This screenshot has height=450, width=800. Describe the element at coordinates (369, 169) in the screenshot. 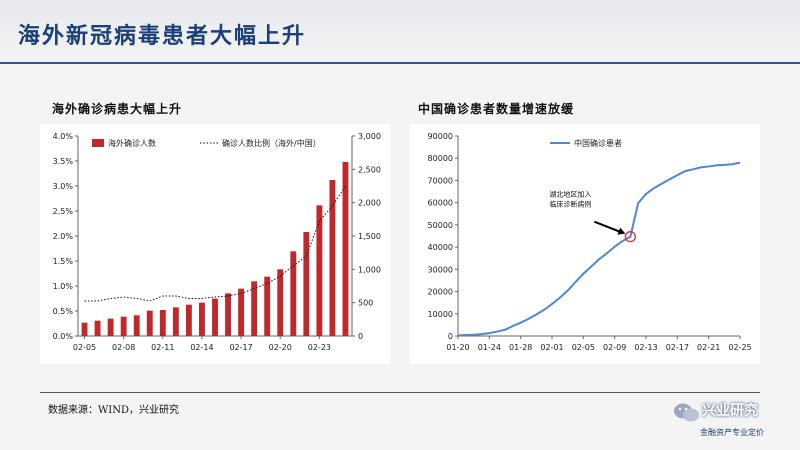

I see `y-right-tick-label: 2,500` at that location.